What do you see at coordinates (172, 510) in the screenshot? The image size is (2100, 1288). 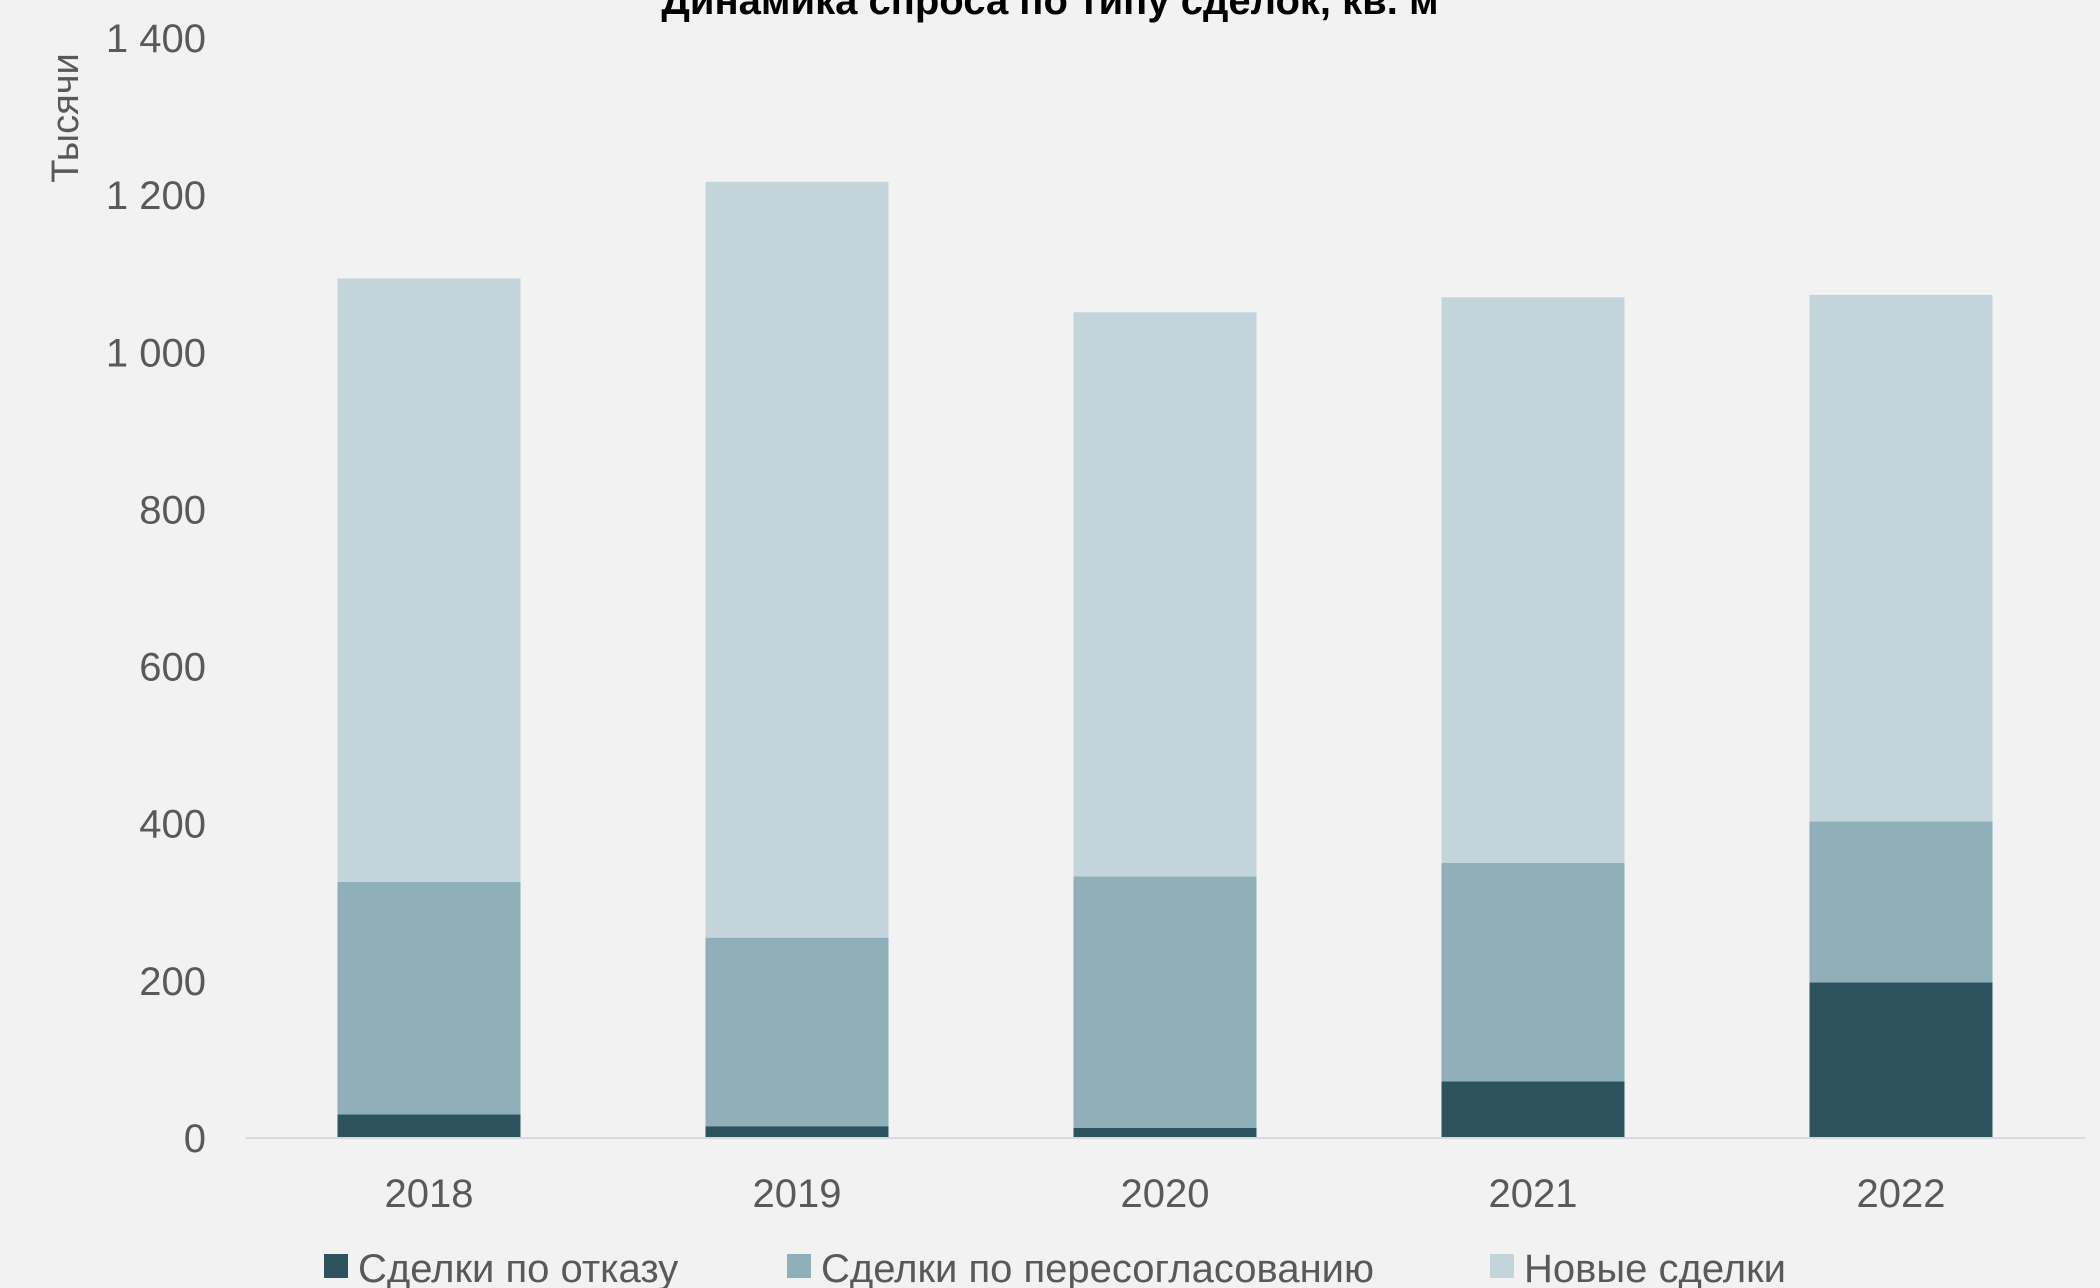 I see `y-tick-label: 800` at bounding box center [172, 510].